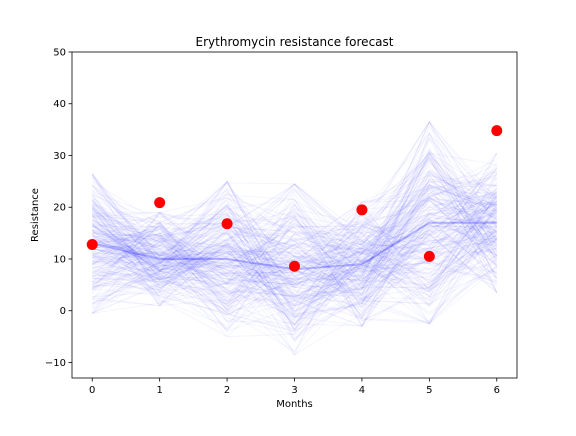  What do you see at coordinates (55, 363) in the screenshot?
I see `y-tick-label: −10` at bounding box center [55, 363].